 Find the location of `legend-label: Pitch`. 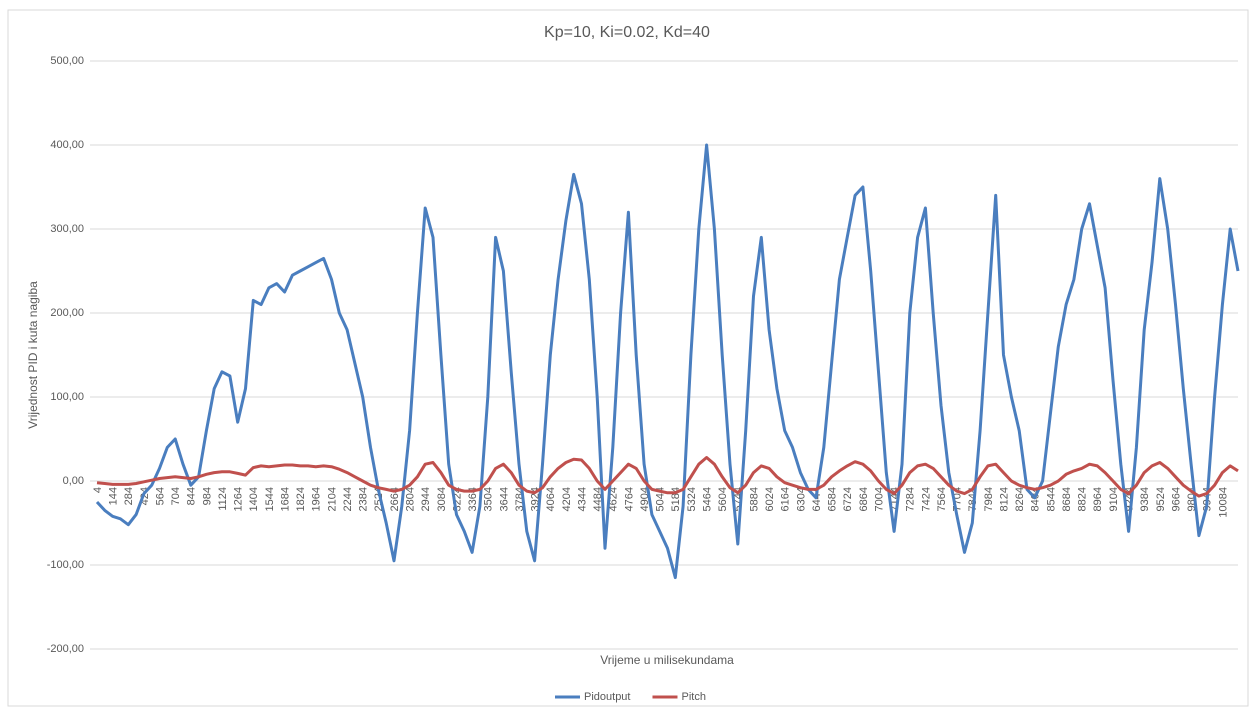

legend-label: Pitch is located at coordinates (693, 697).